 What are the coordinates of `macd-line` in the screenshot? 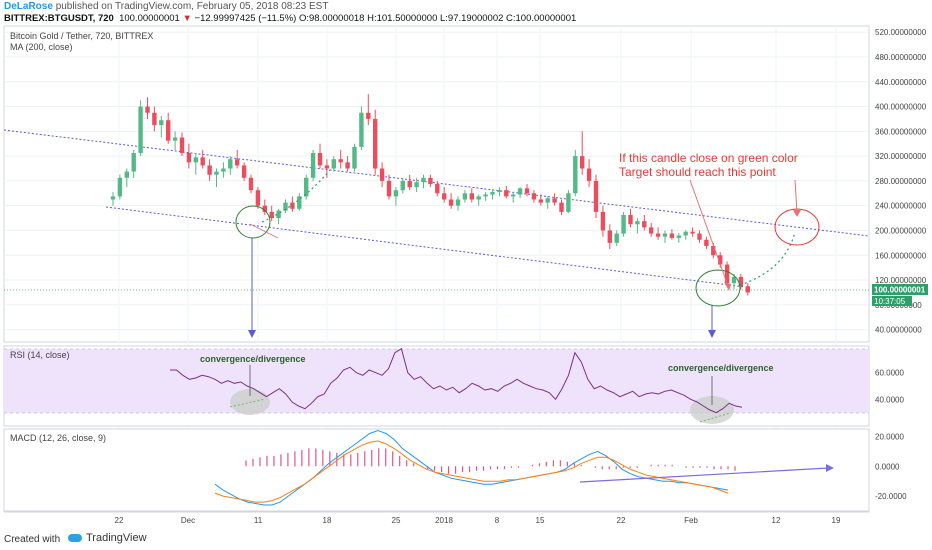 It's located at (471, 467).